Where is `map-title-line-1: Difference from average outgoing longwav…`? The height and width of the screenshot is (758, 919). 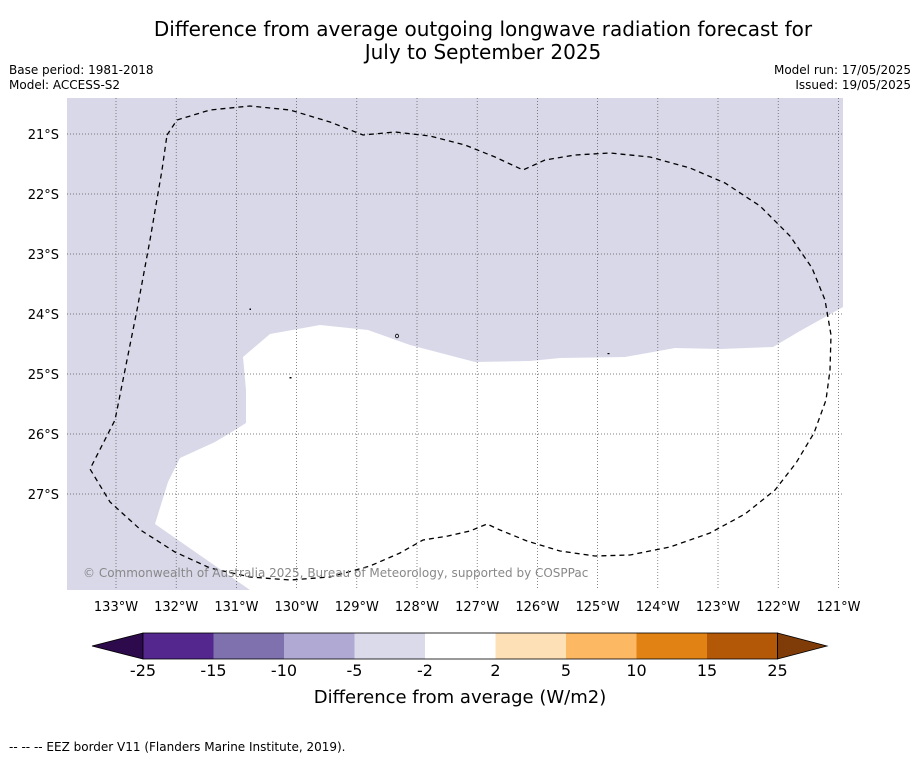 map-title-line-1: Difference from average outgoing longwav… is located at coordinates (483, 29).